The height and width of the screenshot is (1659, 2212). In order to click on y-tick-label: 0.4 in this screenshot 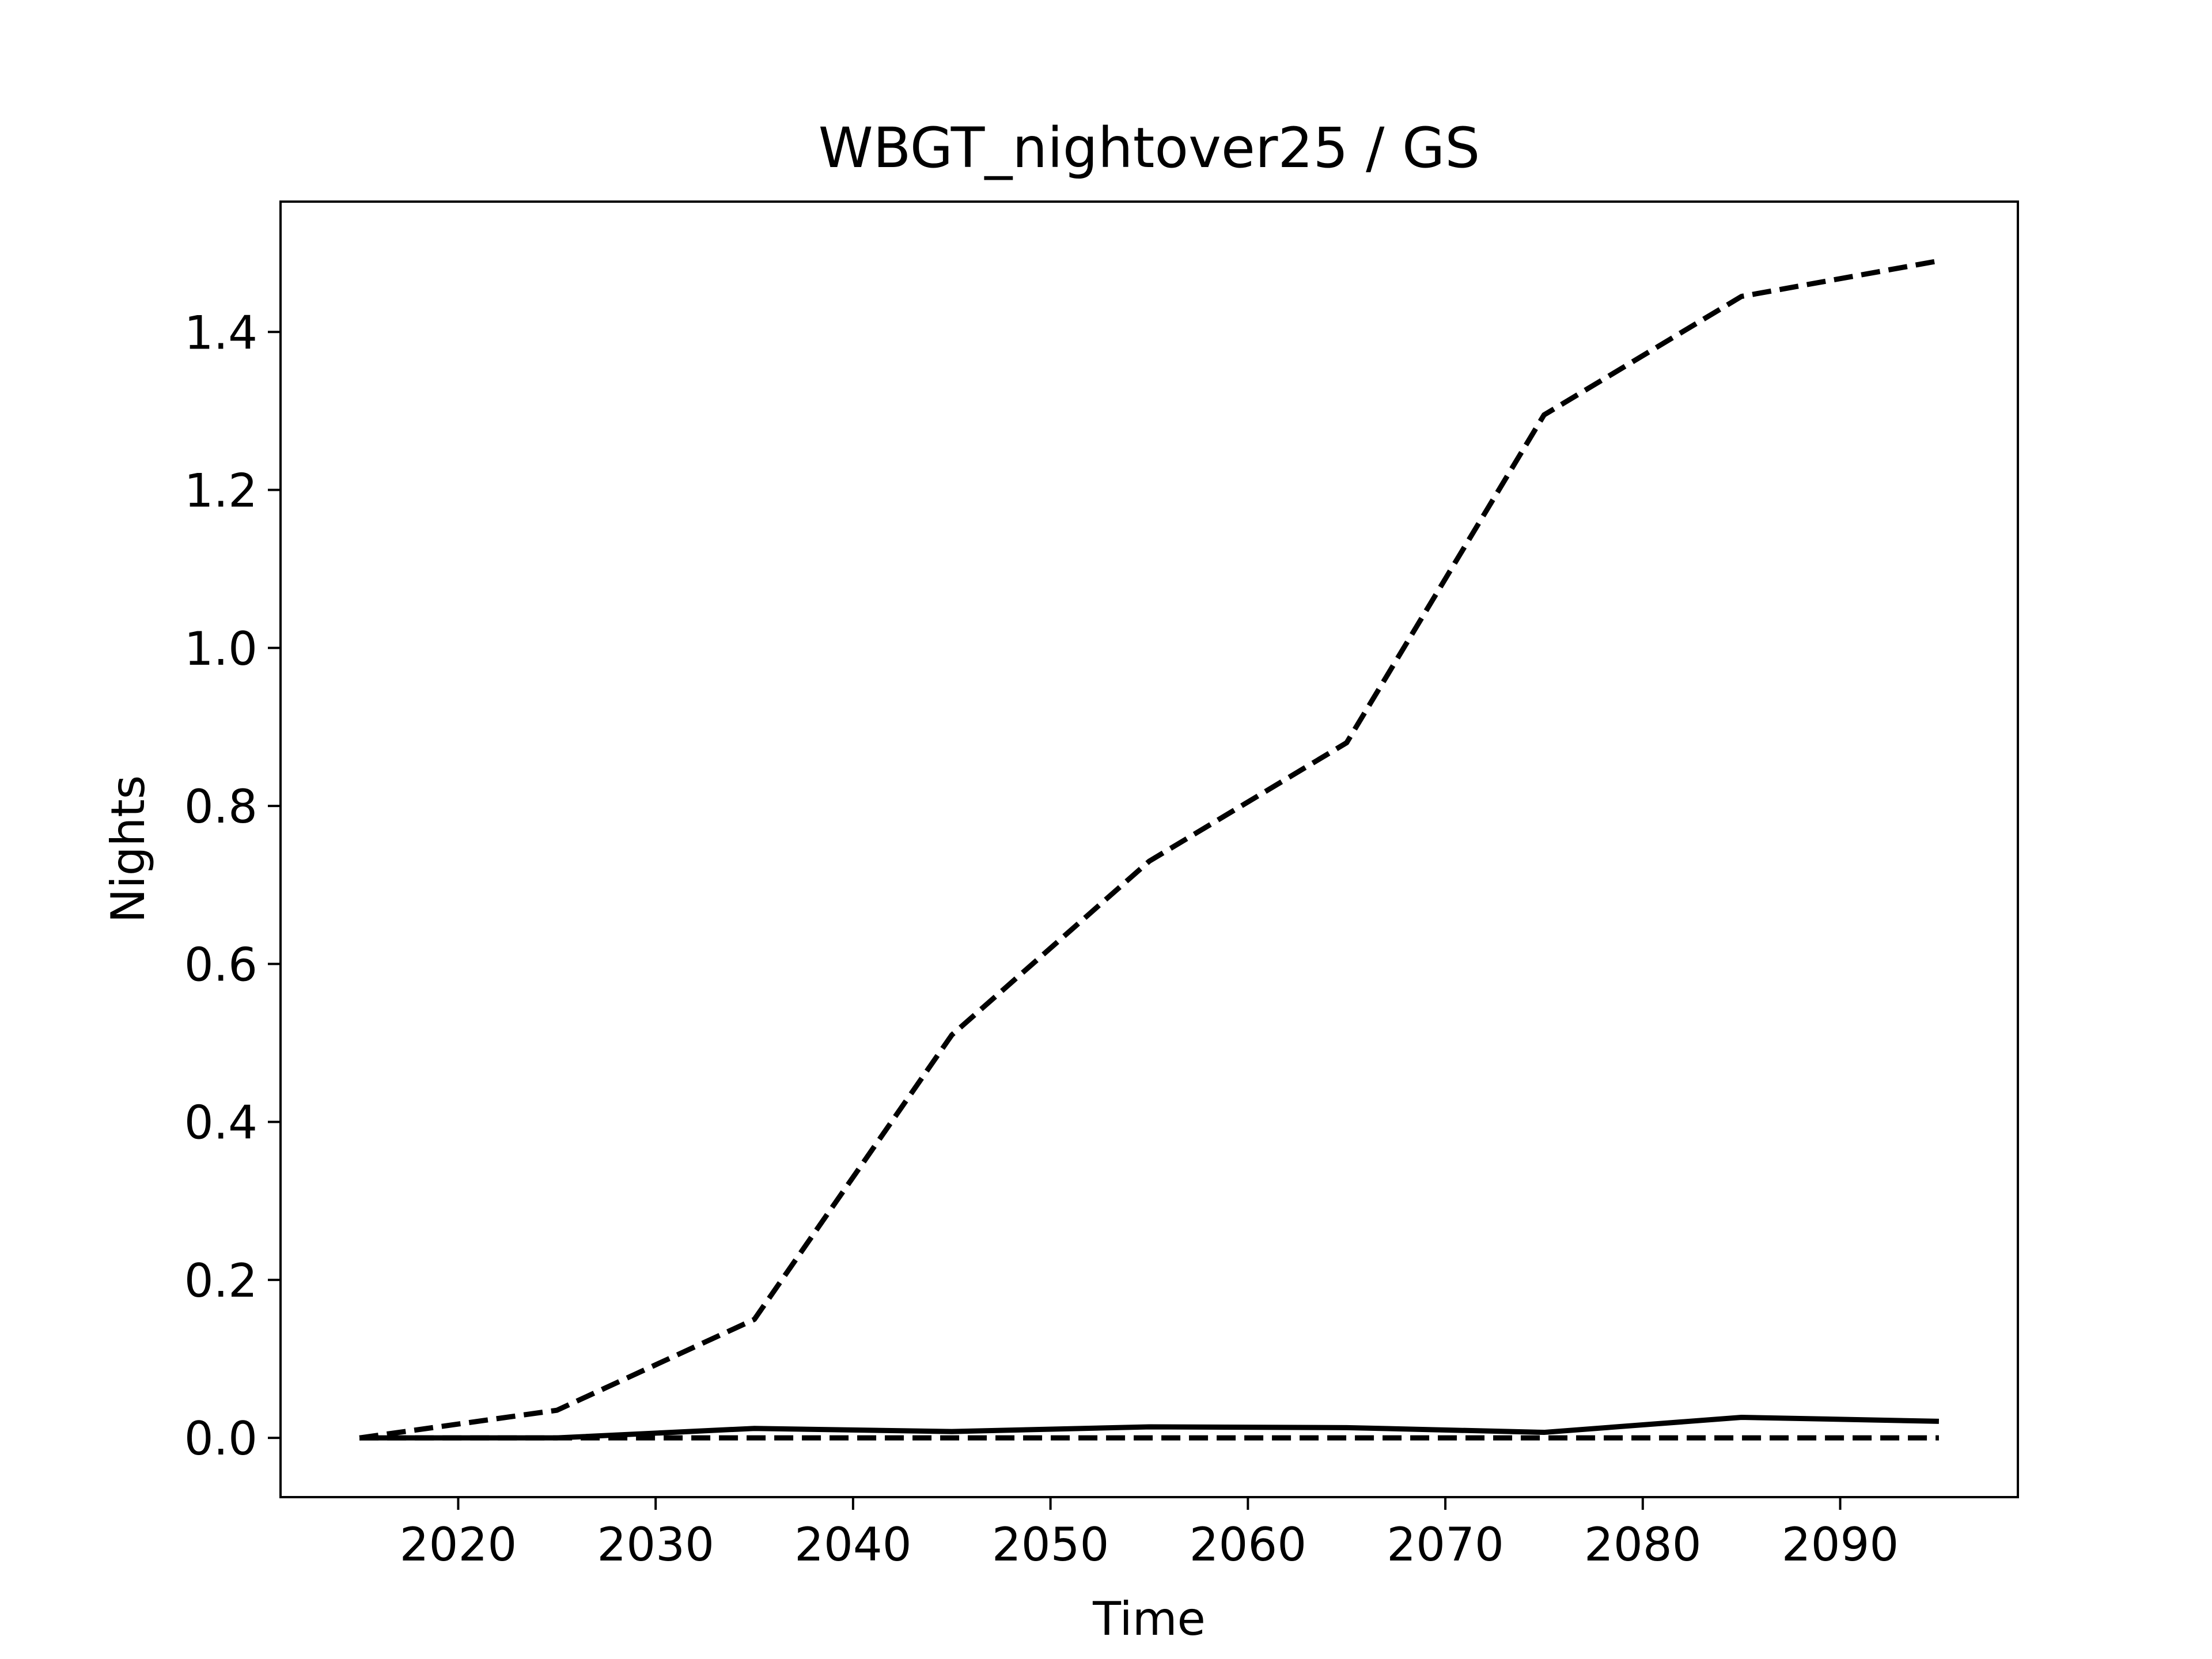, I will do `click(220, 1123)`.